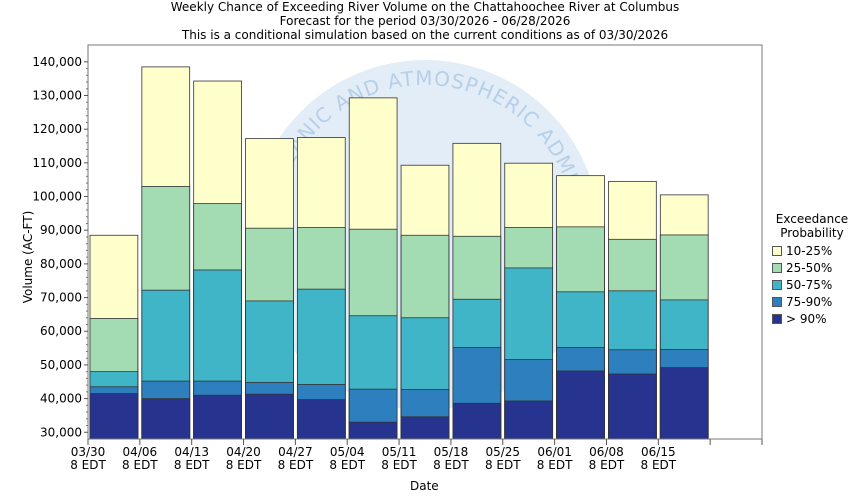 The image size is (850, 500). What do you see at coordinates (554, 452) in the screenshot?
I see `x-tick-label-date: 06/01` at bounding box center [554, 452].